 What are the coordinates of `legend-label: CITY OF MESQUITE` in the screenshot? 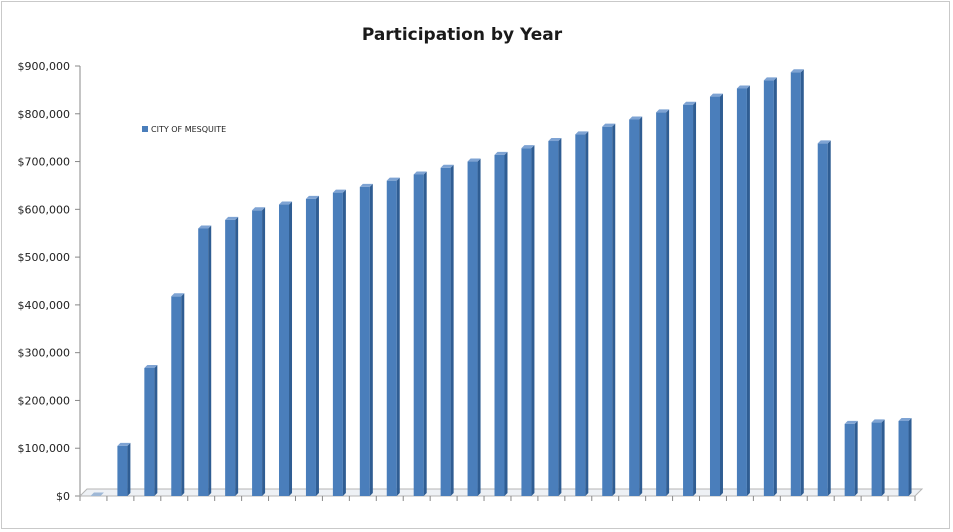 It's located at (188, 129).